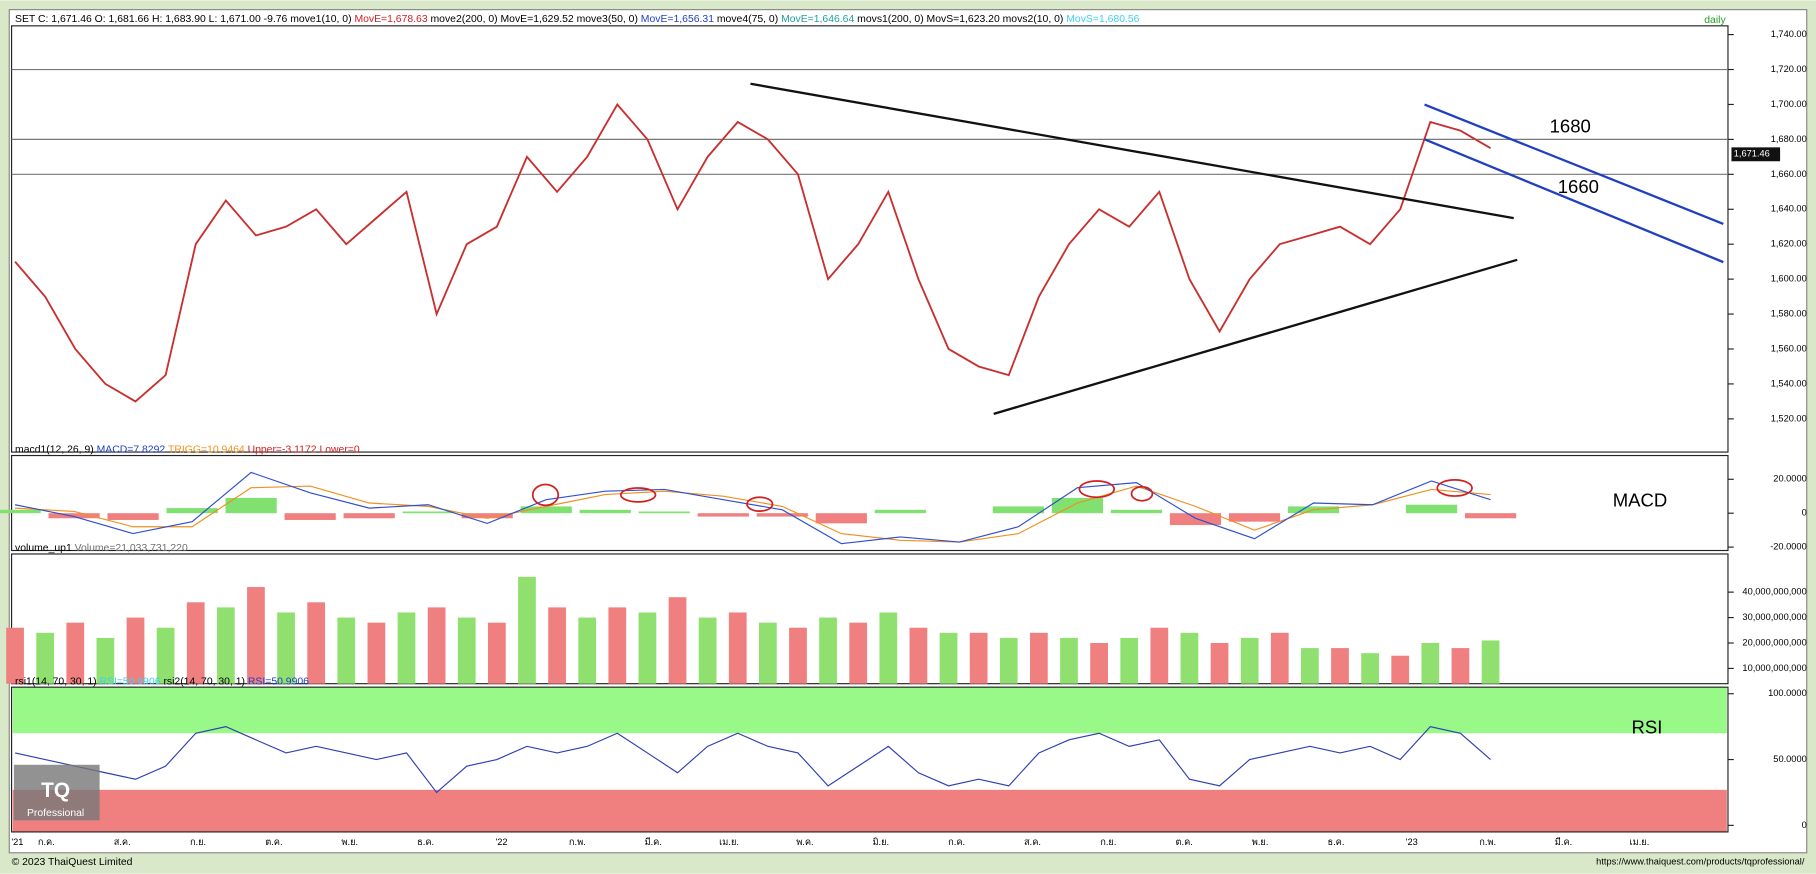 This screenshot has height=874, width=1816. I want to click on x-tick-label: '21, so click(17, 842).